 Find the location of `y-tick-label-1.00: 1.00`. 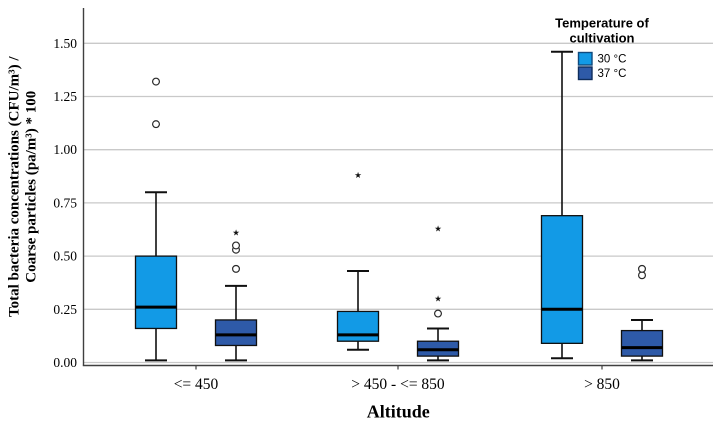

y-tick-label-1.00: 1.00 is located at coordinates (65, 149).